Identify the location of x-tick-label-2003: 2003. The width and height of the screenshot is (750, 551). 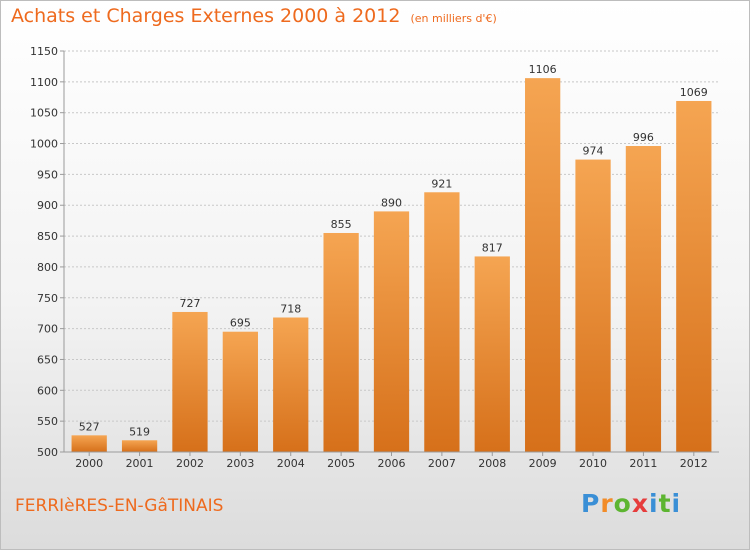
(240, 463).